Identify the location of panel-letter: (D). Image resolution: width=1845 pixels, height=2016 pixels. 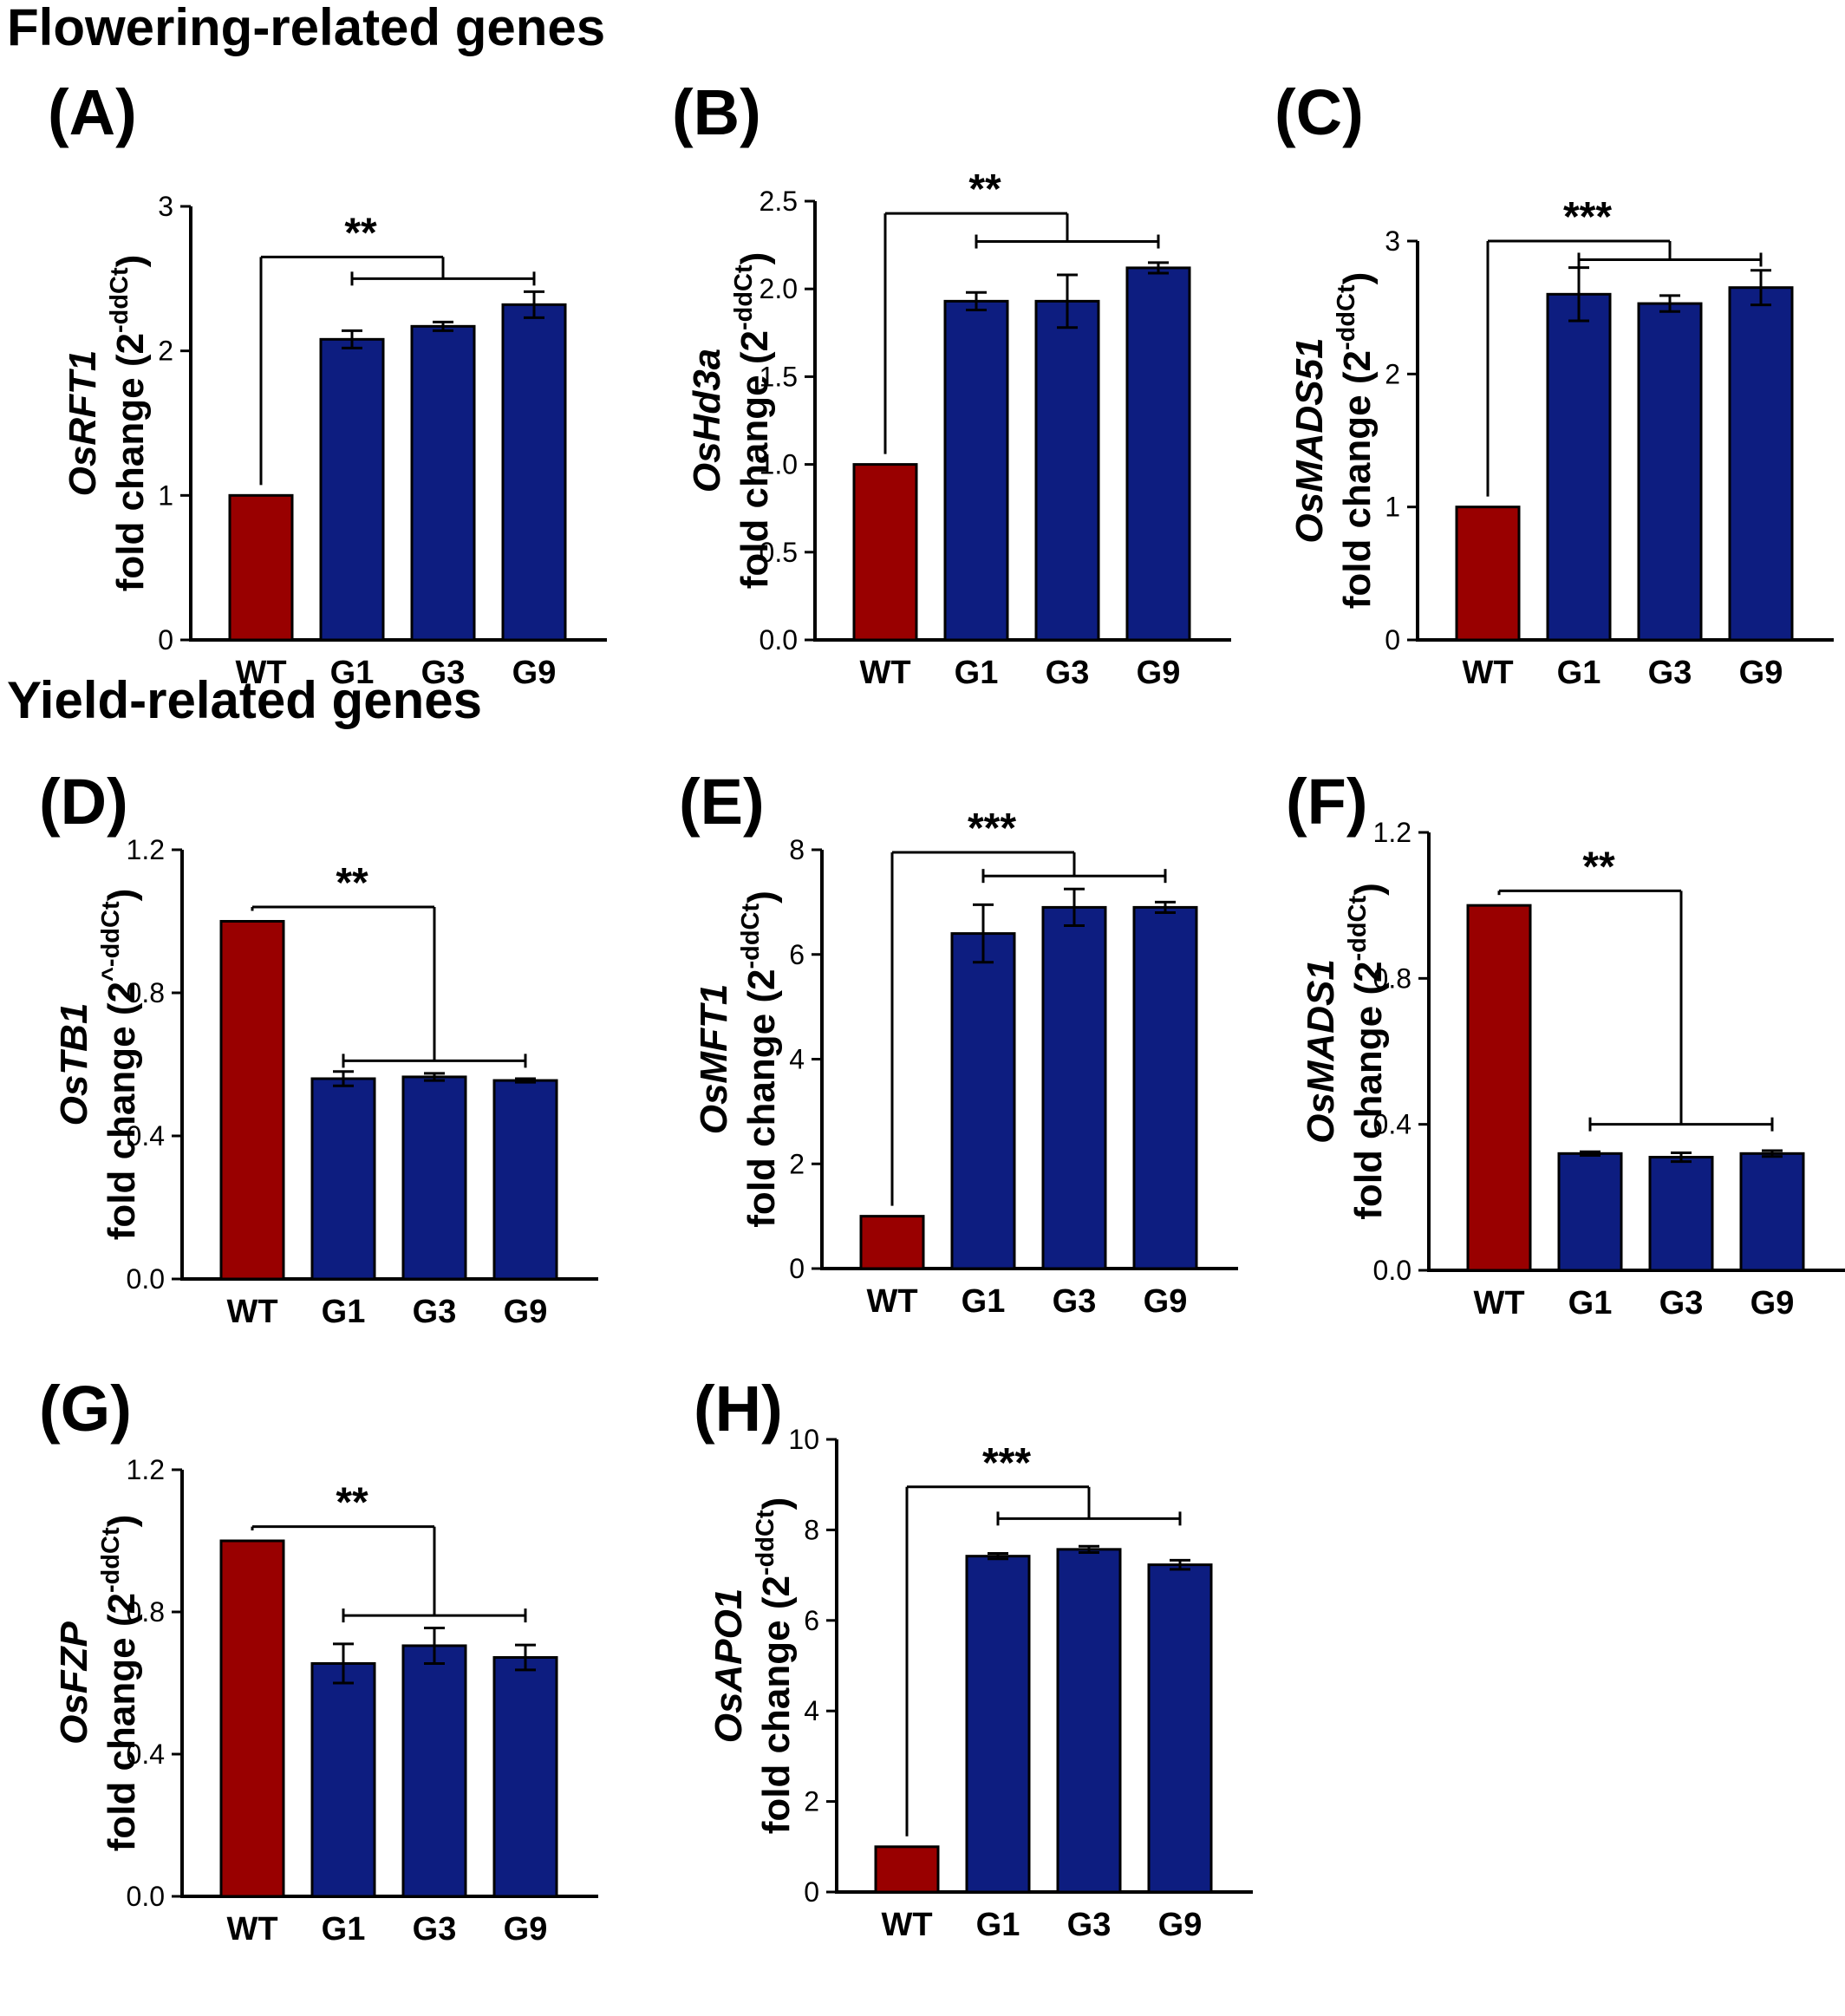
(83, 802).